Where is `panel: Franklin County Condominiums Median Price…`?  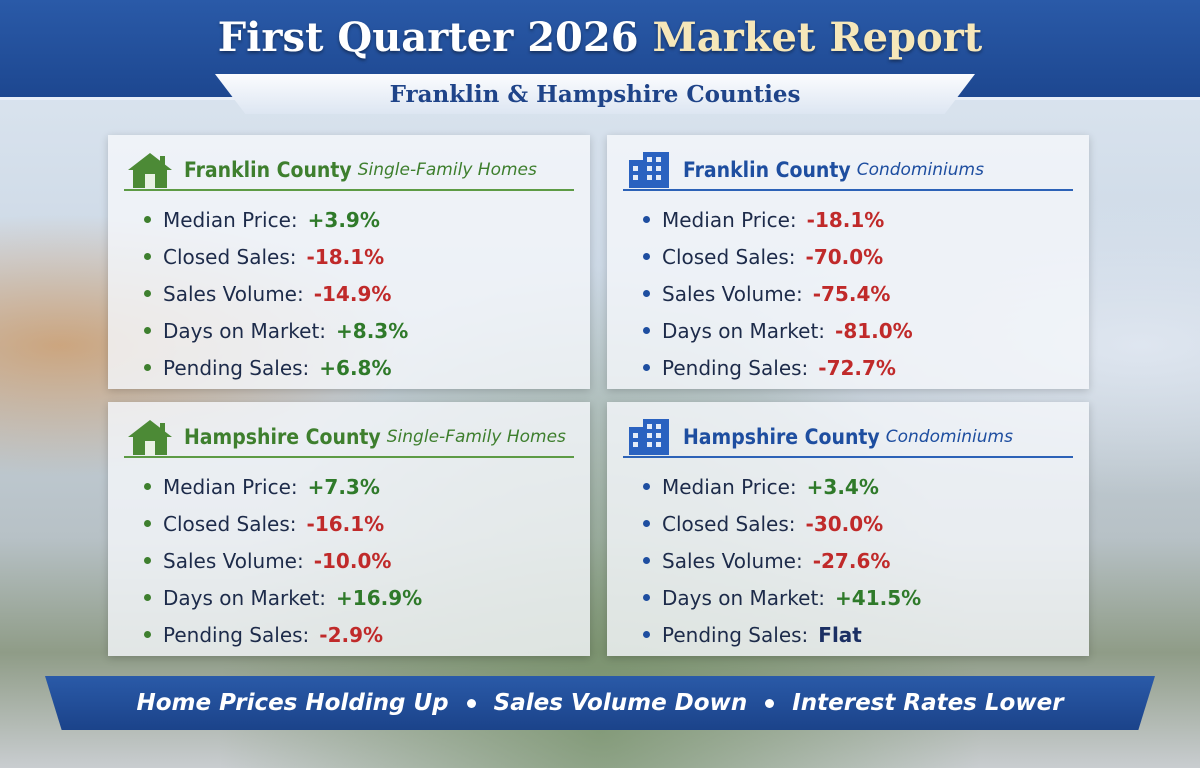
panel: Franklin County Condominiums Median Price… is located at coordinates (848, 262).